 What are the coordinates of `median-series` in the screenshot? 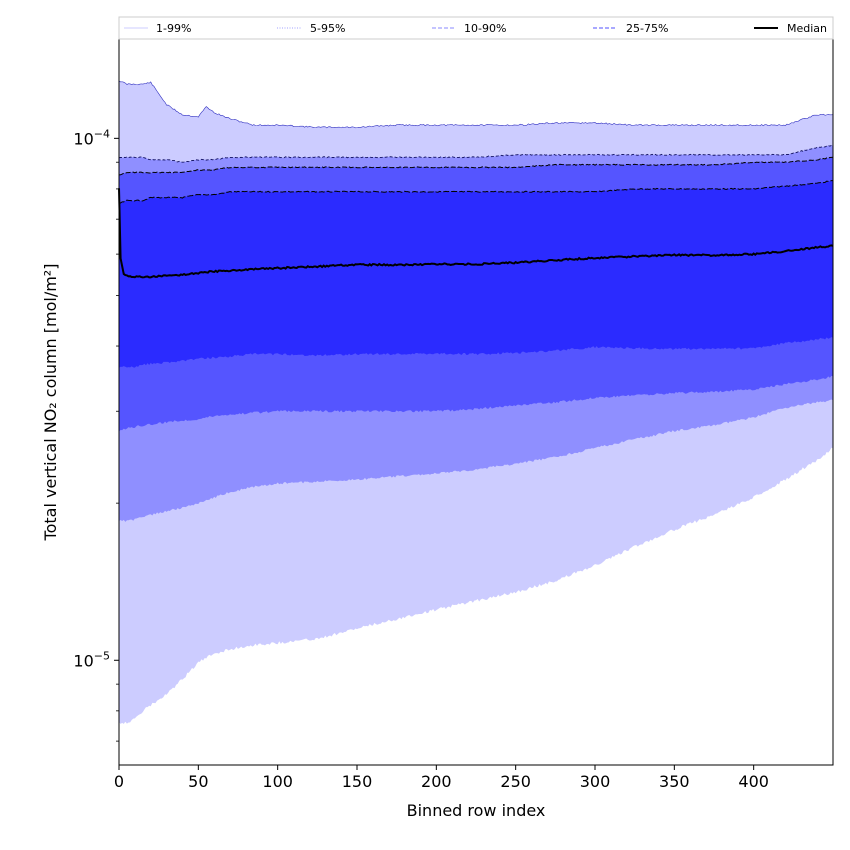 It's located at (476, 233).